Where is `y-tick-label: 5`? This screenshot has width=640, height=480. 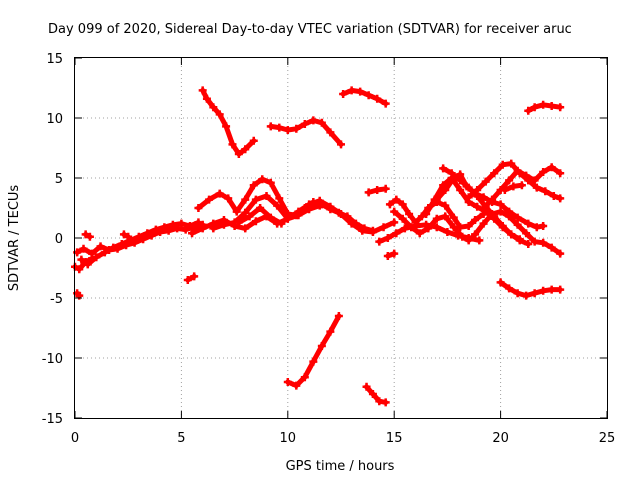
y-tick-label: 5 is located at coordinates (59, 179).